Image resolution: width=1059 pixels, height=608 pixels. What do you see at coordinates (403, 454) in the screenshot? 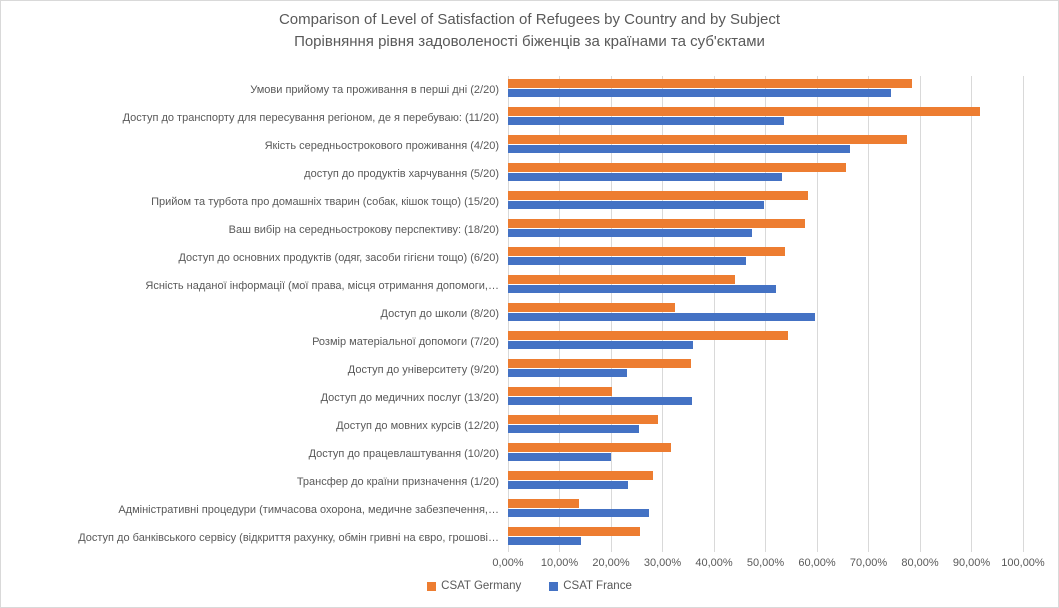
I see `category-label: Доступ до працевлаштування (10/20)` at bounding box center [403, 454].